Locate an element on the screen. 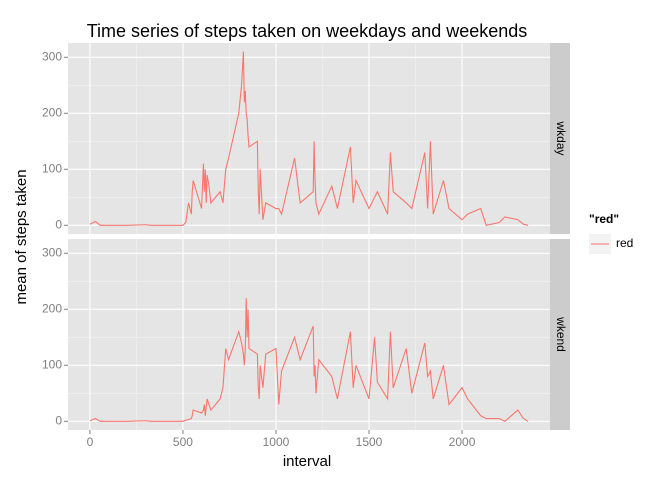 The image size is (672, 485). facet-label: wkday is located at coordinates (561, 137).